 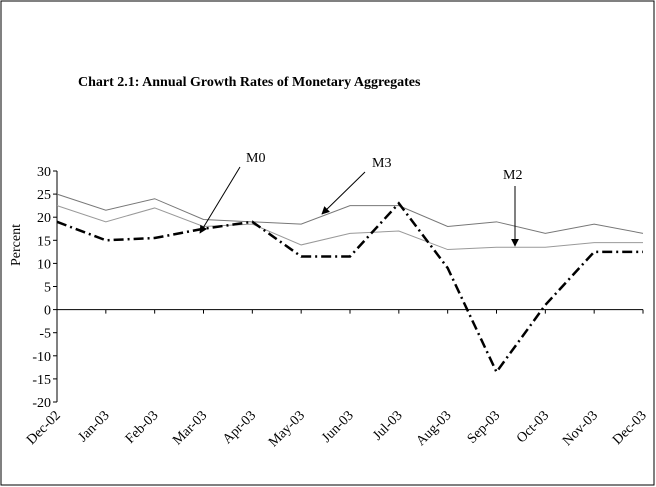 What do you see at coordinates (142, 427) in the screenshot?
I see `x-tick-label: Feb-03` at bounding box center [142, 427].